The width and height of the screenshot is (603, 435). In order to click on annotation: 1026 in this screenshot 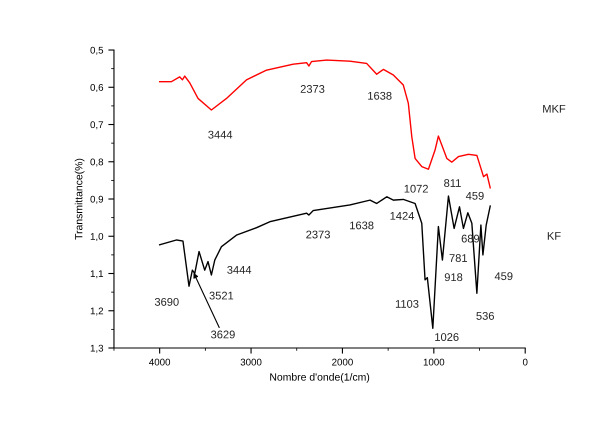, I will do `click(447, 337)`.